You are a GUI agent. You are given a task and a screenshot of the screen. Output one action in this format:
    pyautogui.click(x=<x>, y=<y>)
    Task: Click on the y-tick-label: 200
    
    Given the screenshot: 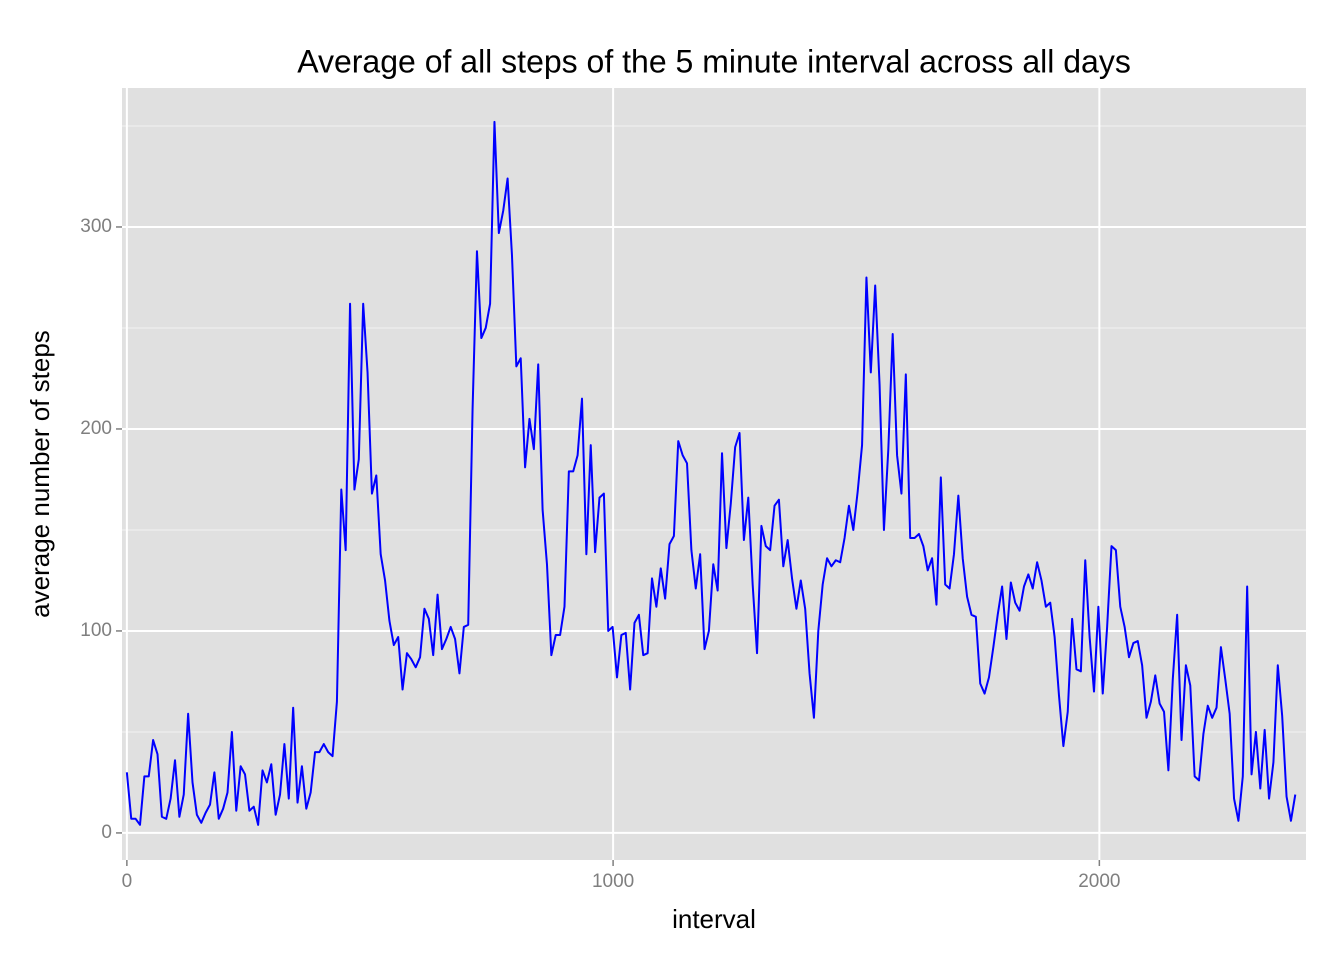 What is the action you would take?
    pyautogui.click(x=96, y=428)
    